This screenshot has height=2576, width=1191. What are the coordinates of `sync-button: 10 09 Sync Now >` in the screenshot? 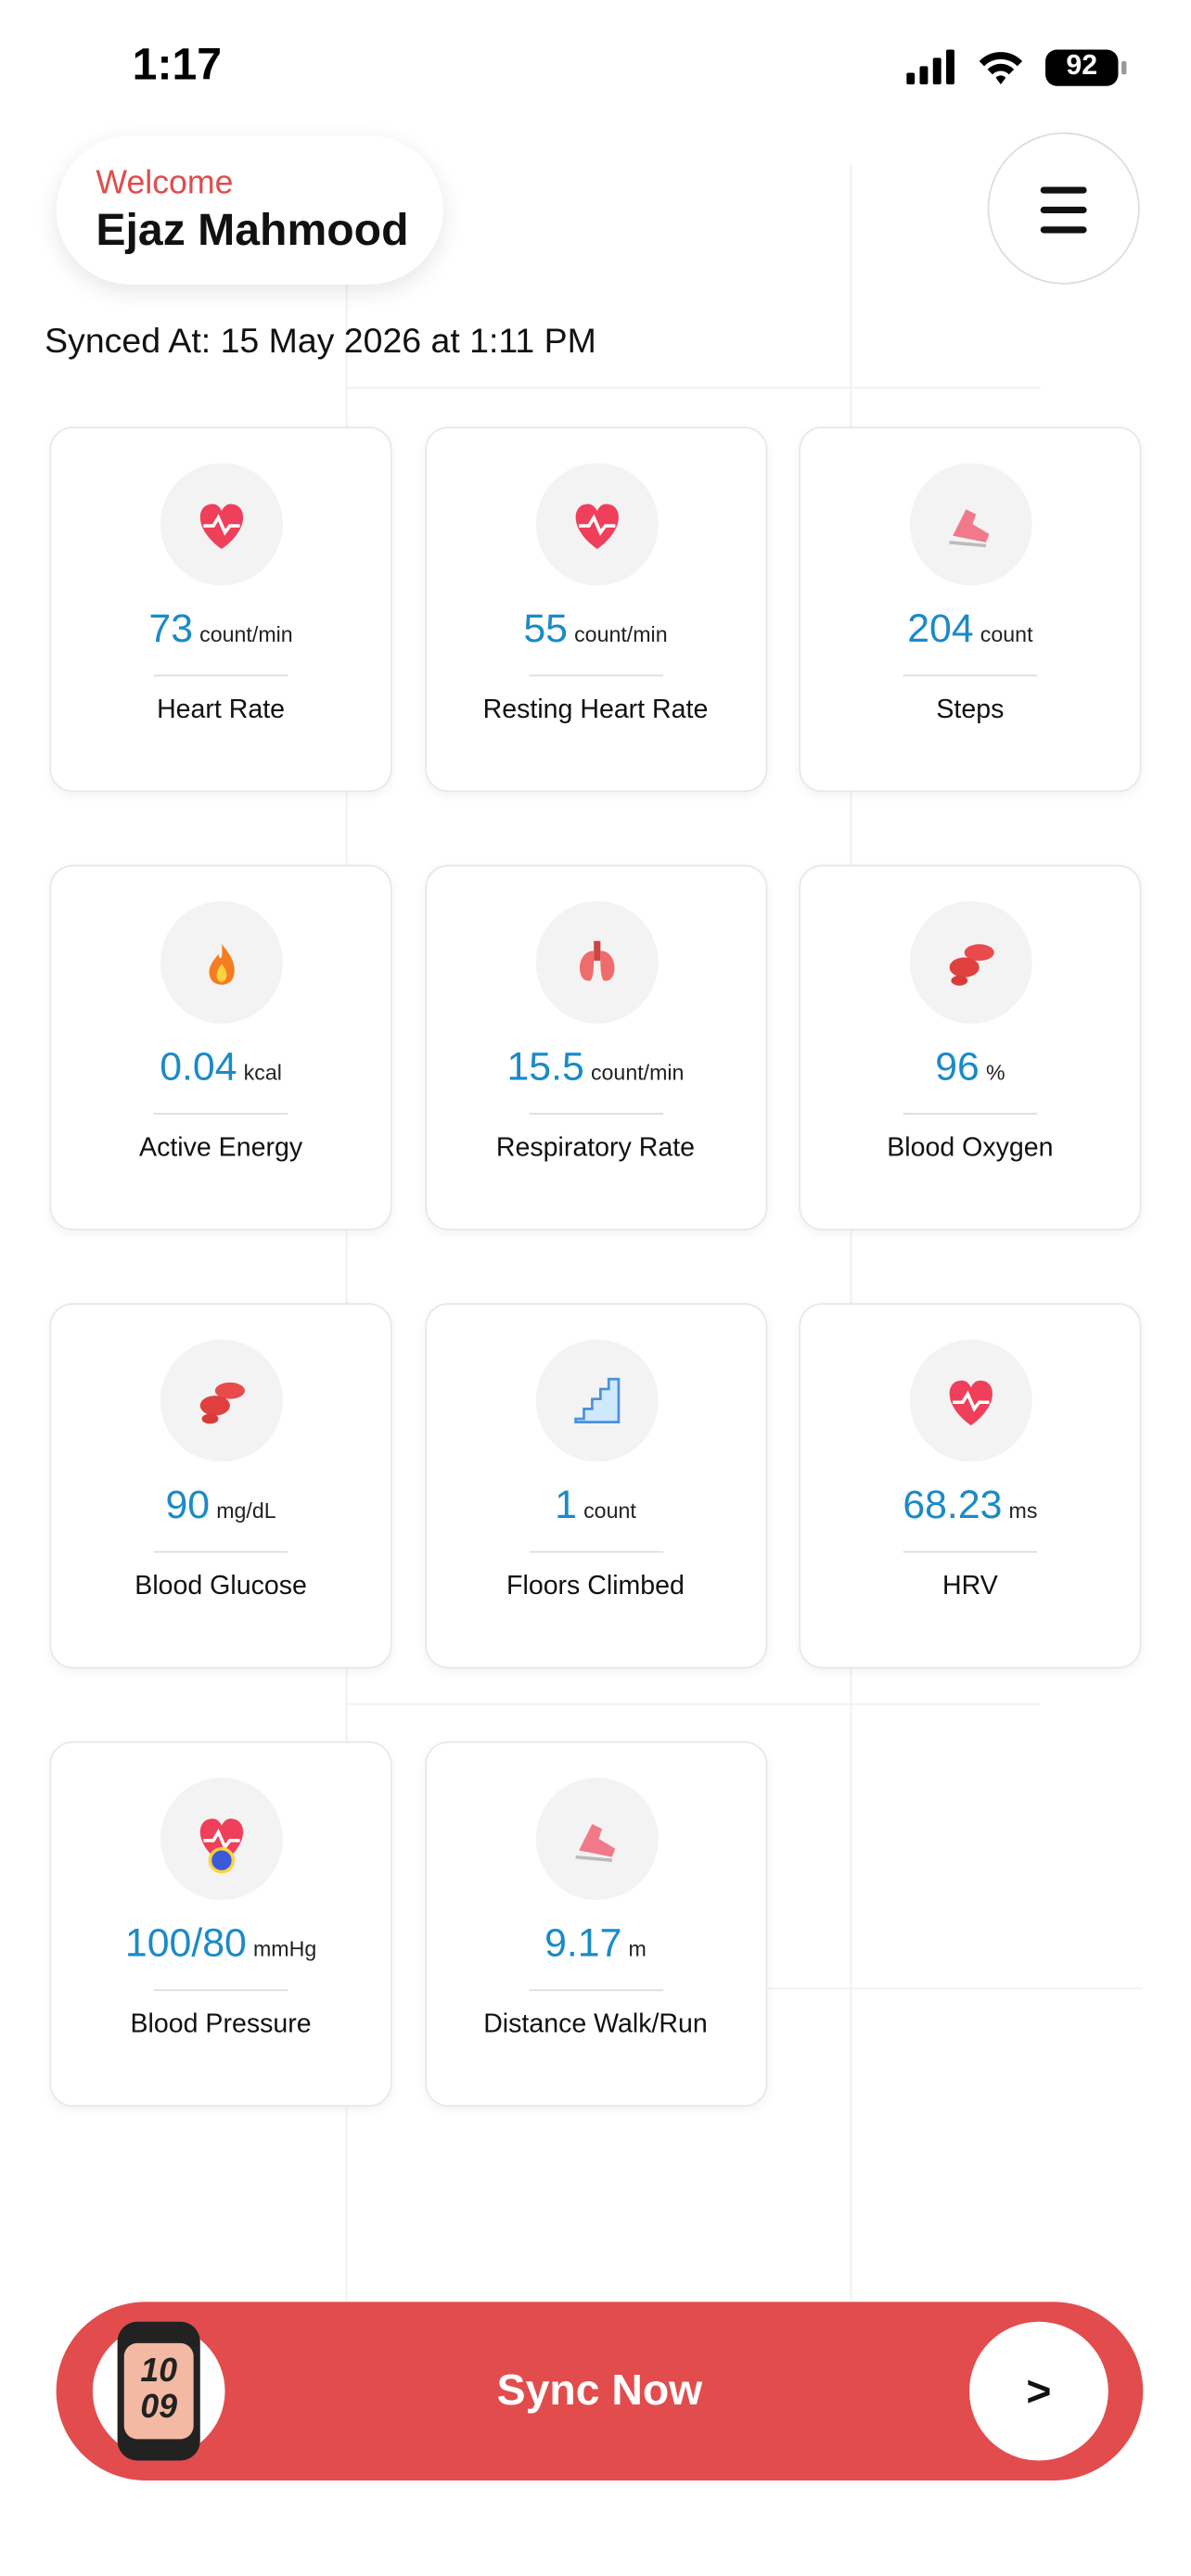 It's located at (600, 2391).